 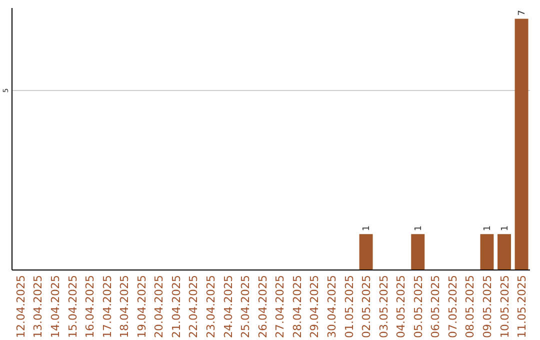 What do you see at coordinates (453, 306) in the screenshot?
I see `x-tick-label: 07.05.2025` at bounding box center [453, 306].